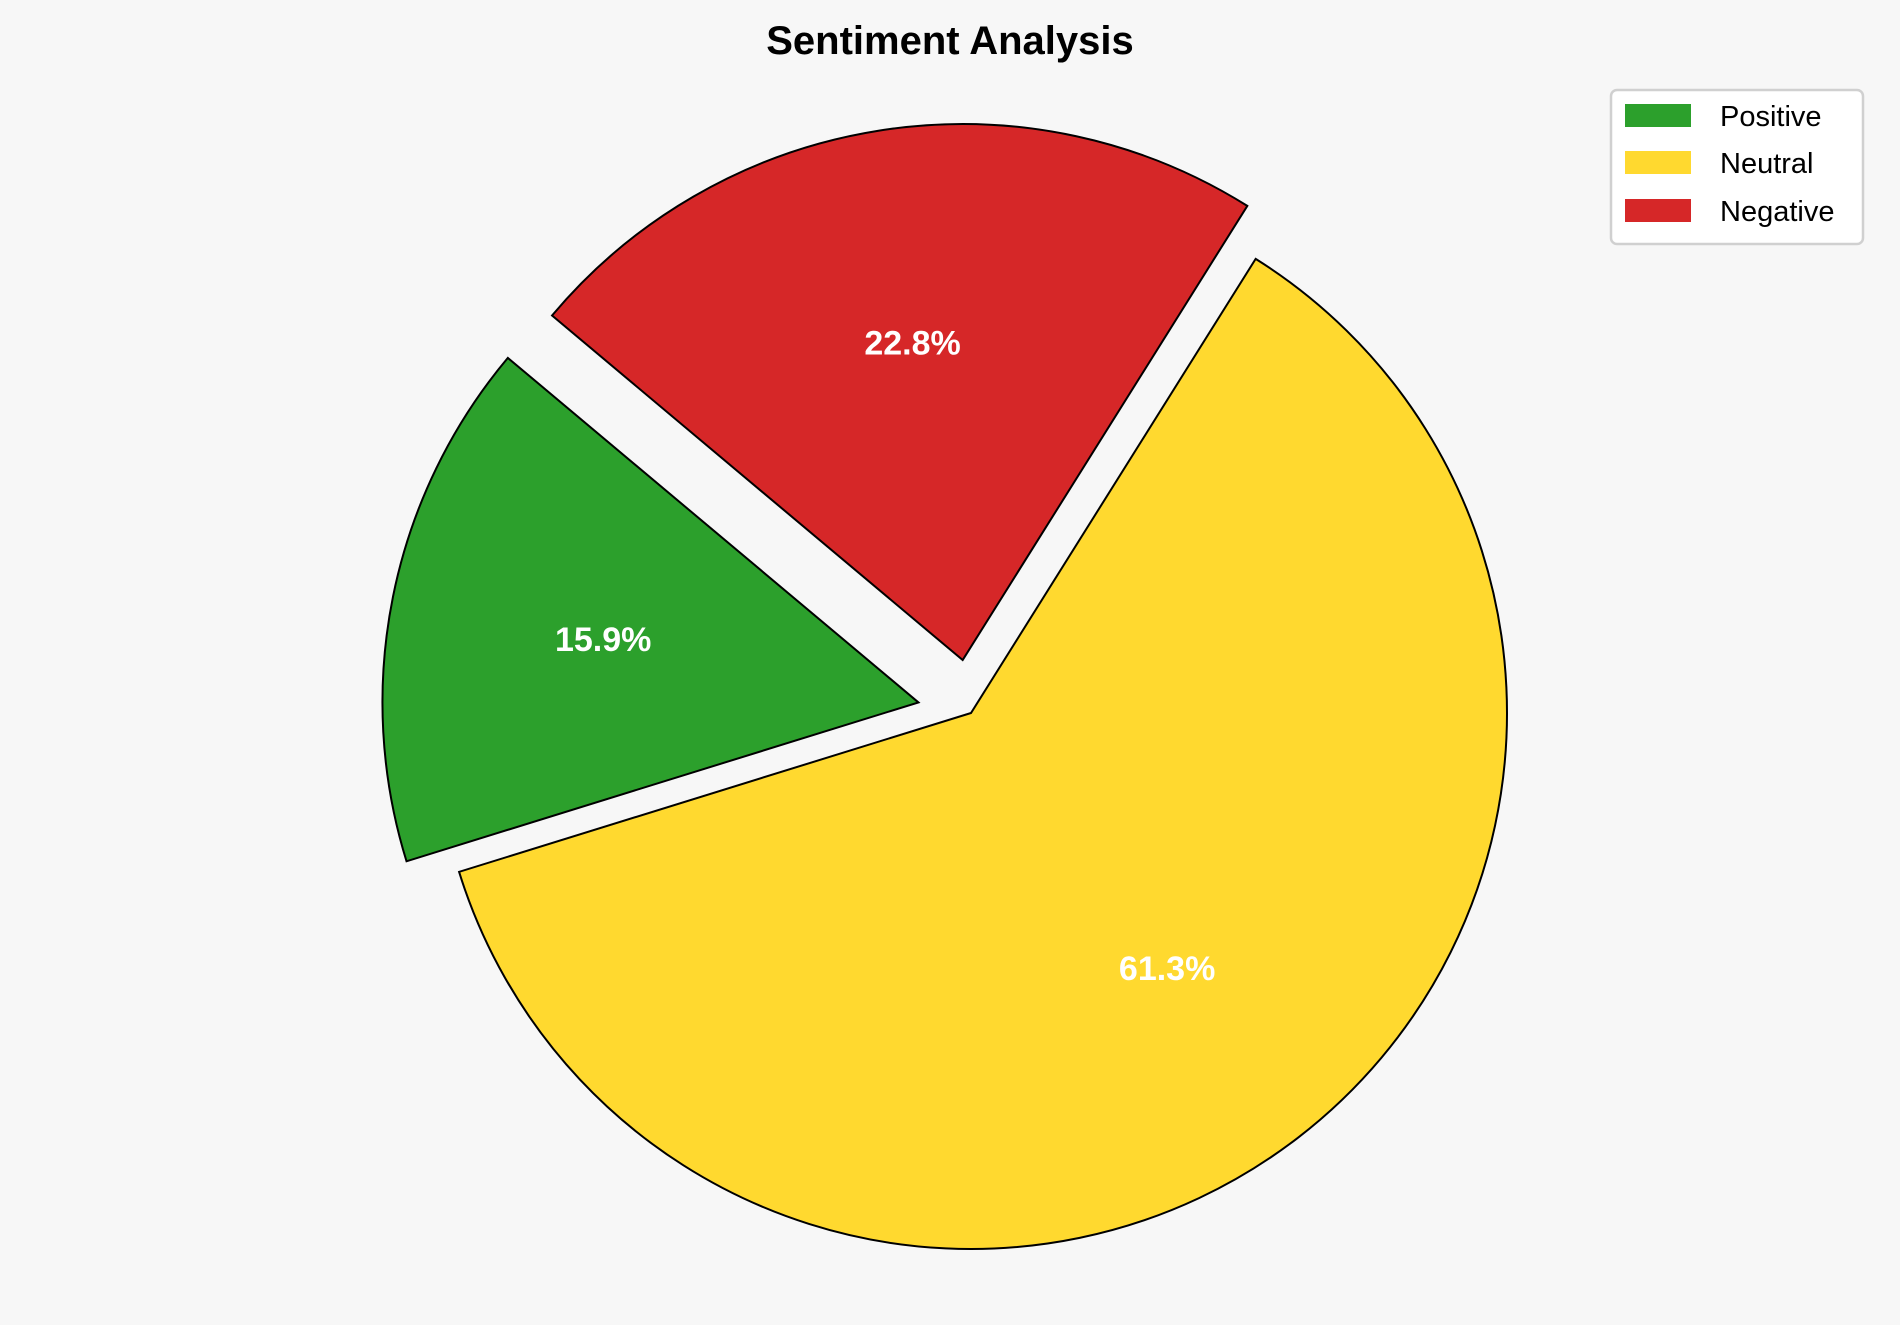  Describe the element at coordinates (1658, 210) in the screenshot. I see `legend-swatch-negative` at that location.